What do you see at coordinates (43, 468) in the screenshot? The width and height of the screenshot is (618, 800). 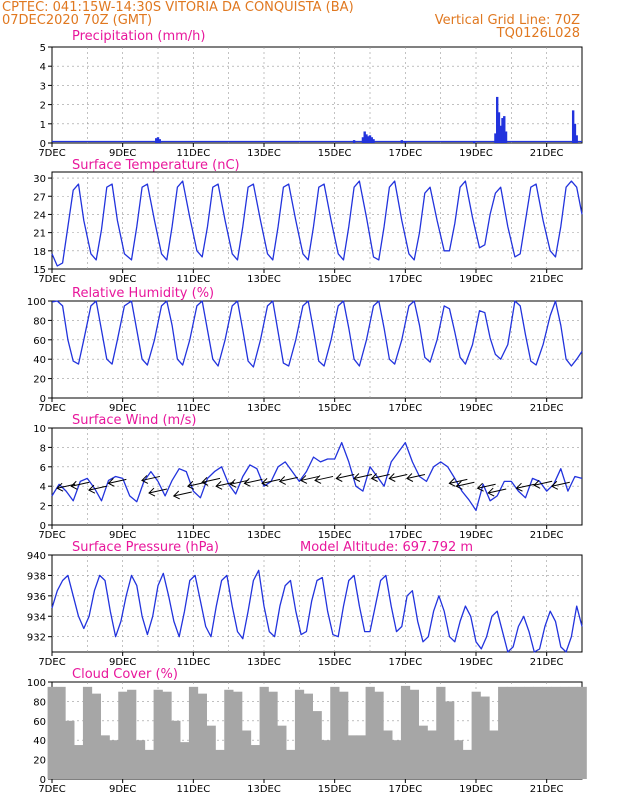 I see `y-tick-label: 6` at bounding box center [43, 468].